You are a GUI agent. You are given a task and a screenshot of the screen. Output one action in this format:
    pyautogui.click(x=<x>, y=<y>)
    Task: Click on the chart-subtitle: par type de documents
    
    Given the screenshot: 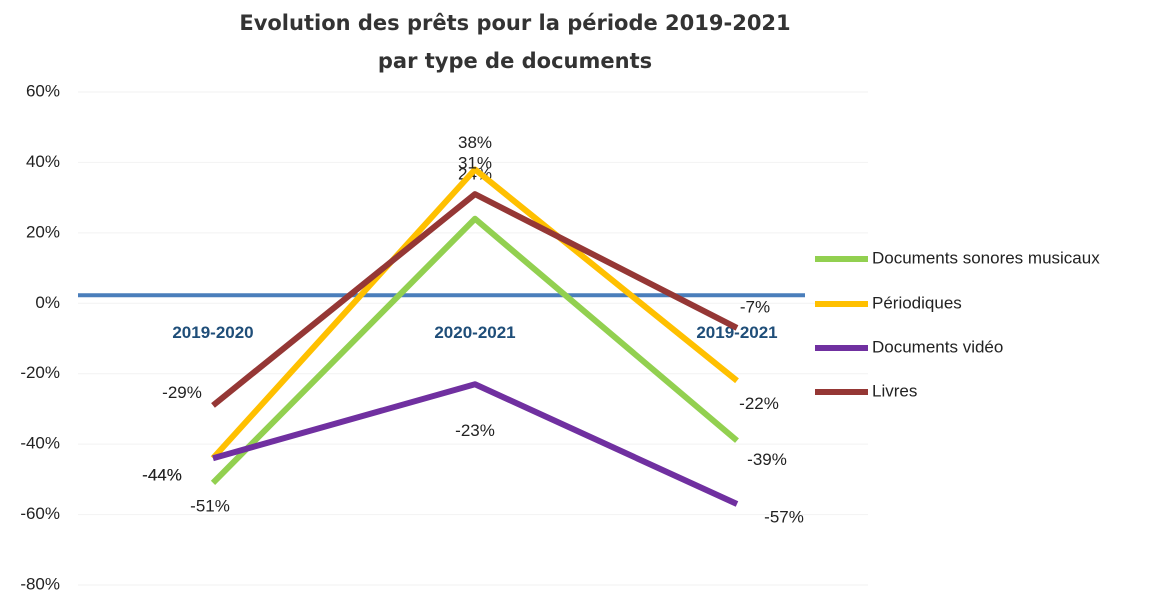 What is the action you would take?
    pyautogui.click(x=515, y=61)
    